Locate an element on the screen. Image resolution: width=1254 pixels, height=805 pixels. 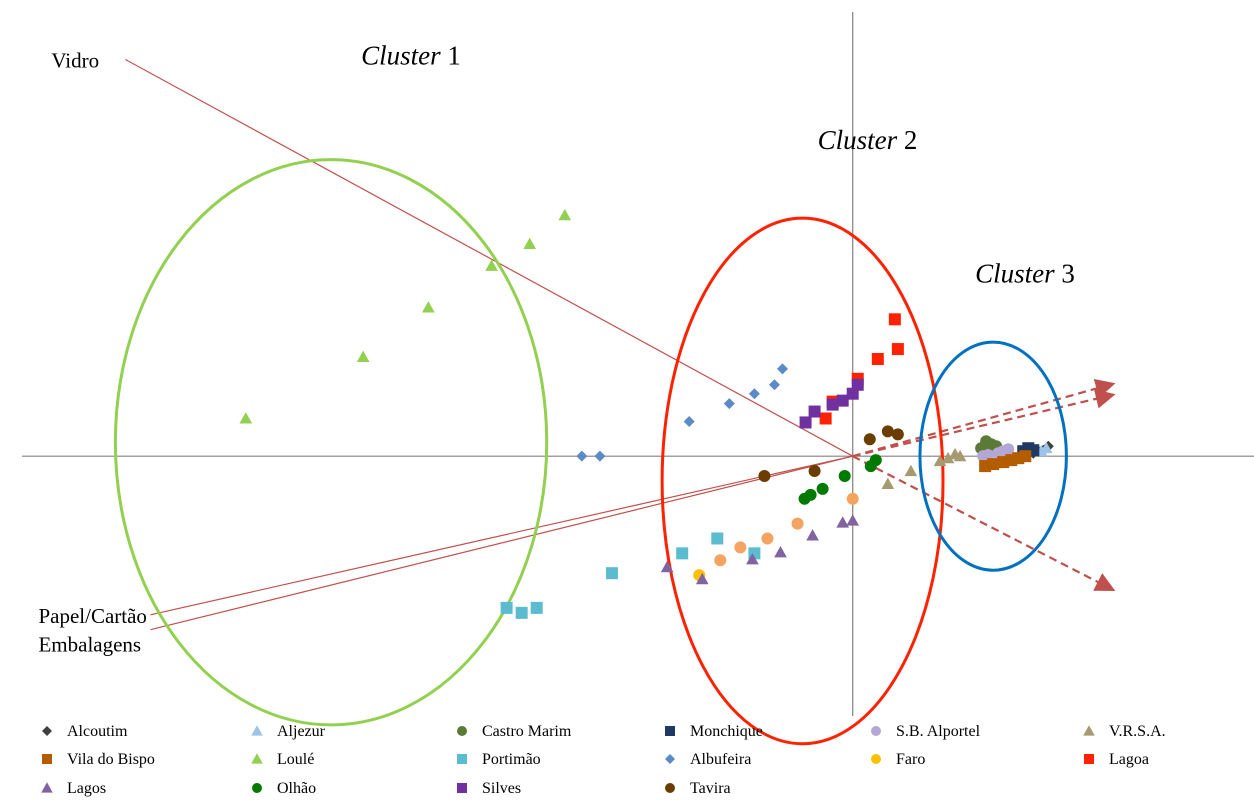
series-v-r-s-a is located at coordinates (924, 468).